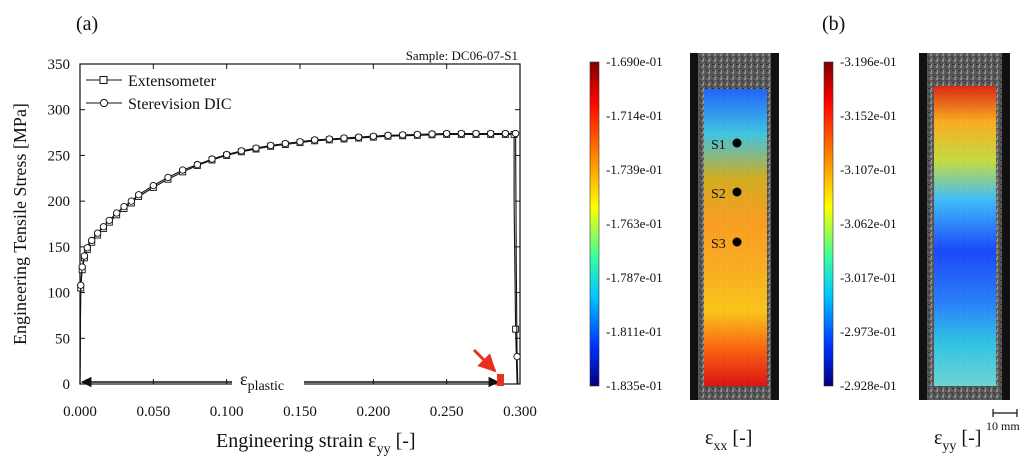 The width and height of the screenshot is (1030, 457). What do you see at coordinates (739, 438) in the screenshot?
I see `map-exx-title-tail: [-]` at bounding box center [739, 438].